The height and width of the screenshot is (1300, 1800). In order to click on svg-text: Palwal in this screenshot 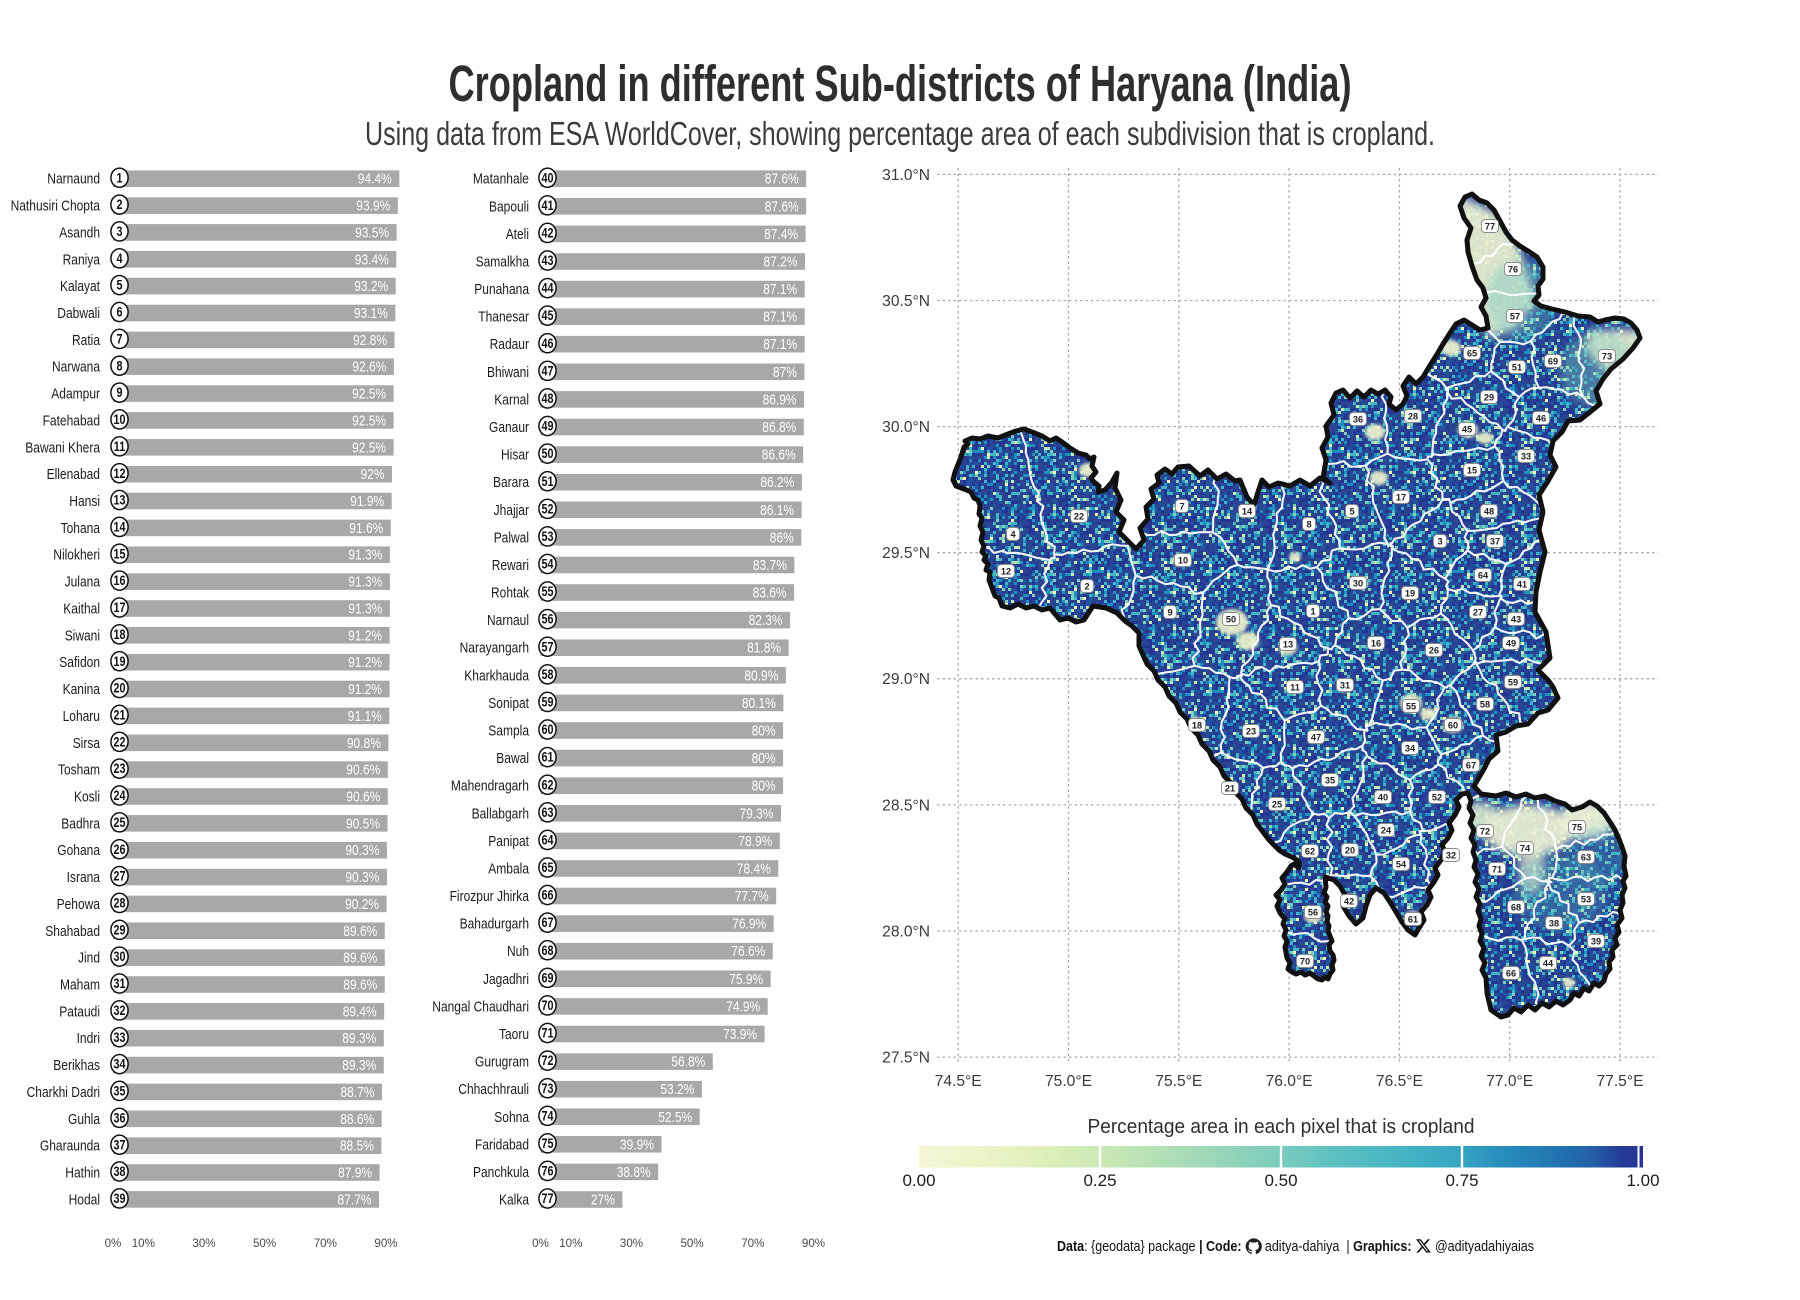, I will do `click(511, 537)`.